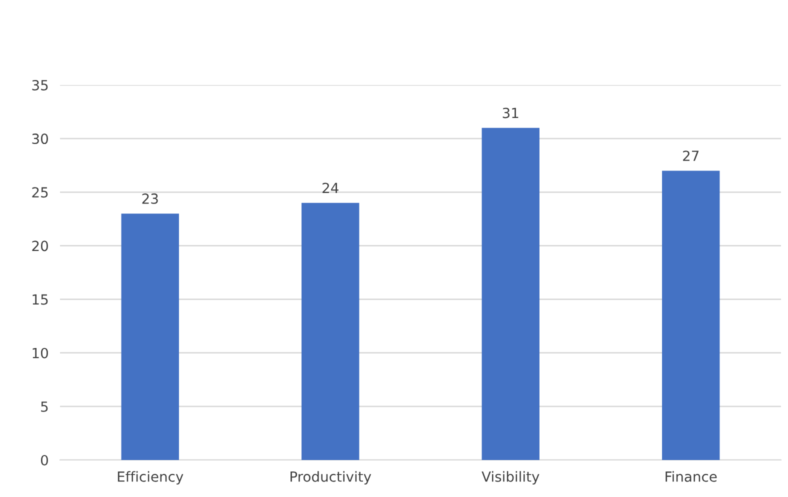 This screenshot has height=497, width=788. What do you see at coordinates (151, 478) in the screenshot?
I see `x-tick-label: Efficiency` at bounding box center [151, 478].